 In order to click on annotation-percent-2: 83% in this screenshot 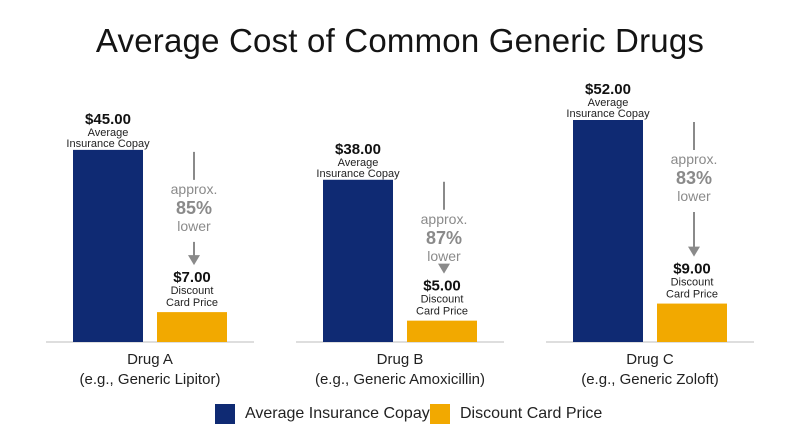, I will do `click(694, 178)`.